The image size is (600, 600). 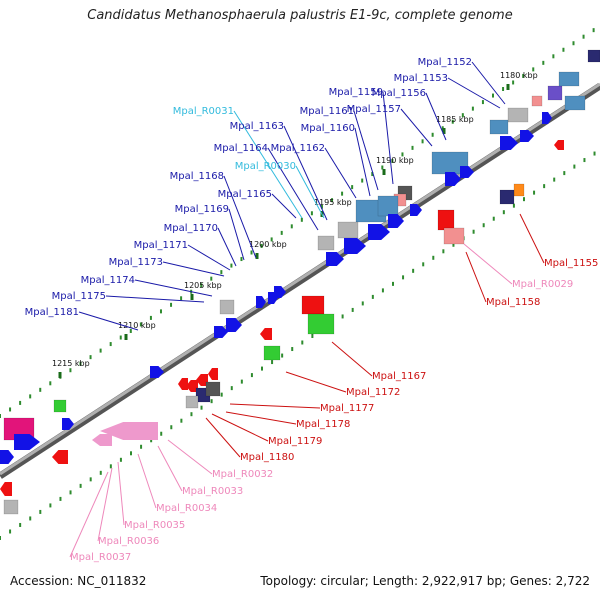 What do you see at coordinates (203, 285) in the screenshot?
I see `kbp-tick-label: 1205 kbp` at bounding box center [203, 285].